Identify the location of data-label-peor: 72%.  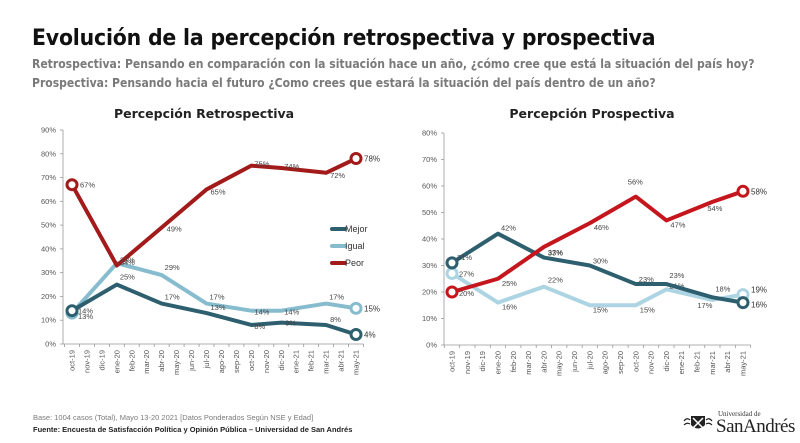
(337, 175).